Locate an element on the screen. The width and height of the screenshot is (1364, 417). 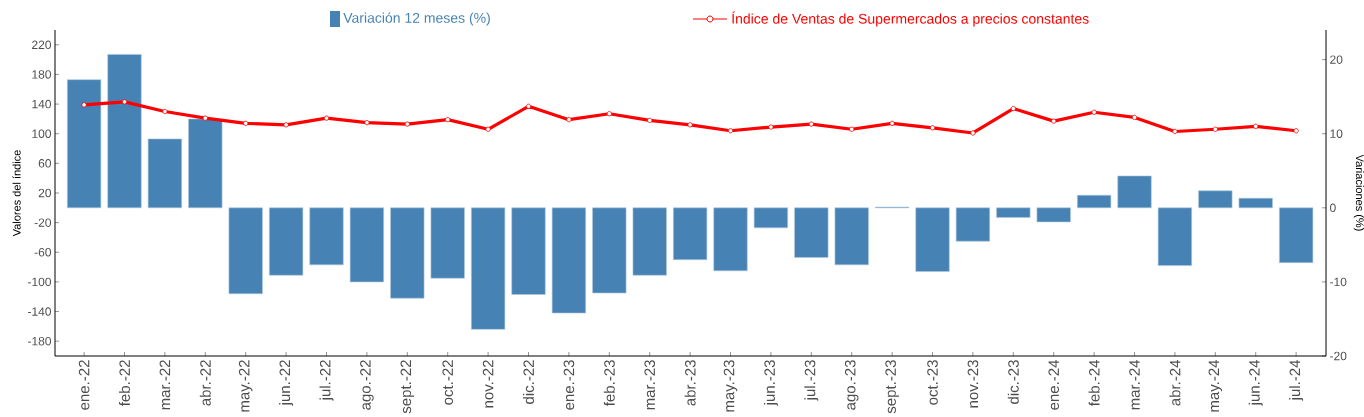
x-tick-label: sept.-22 is located at coordinates (407, 387).